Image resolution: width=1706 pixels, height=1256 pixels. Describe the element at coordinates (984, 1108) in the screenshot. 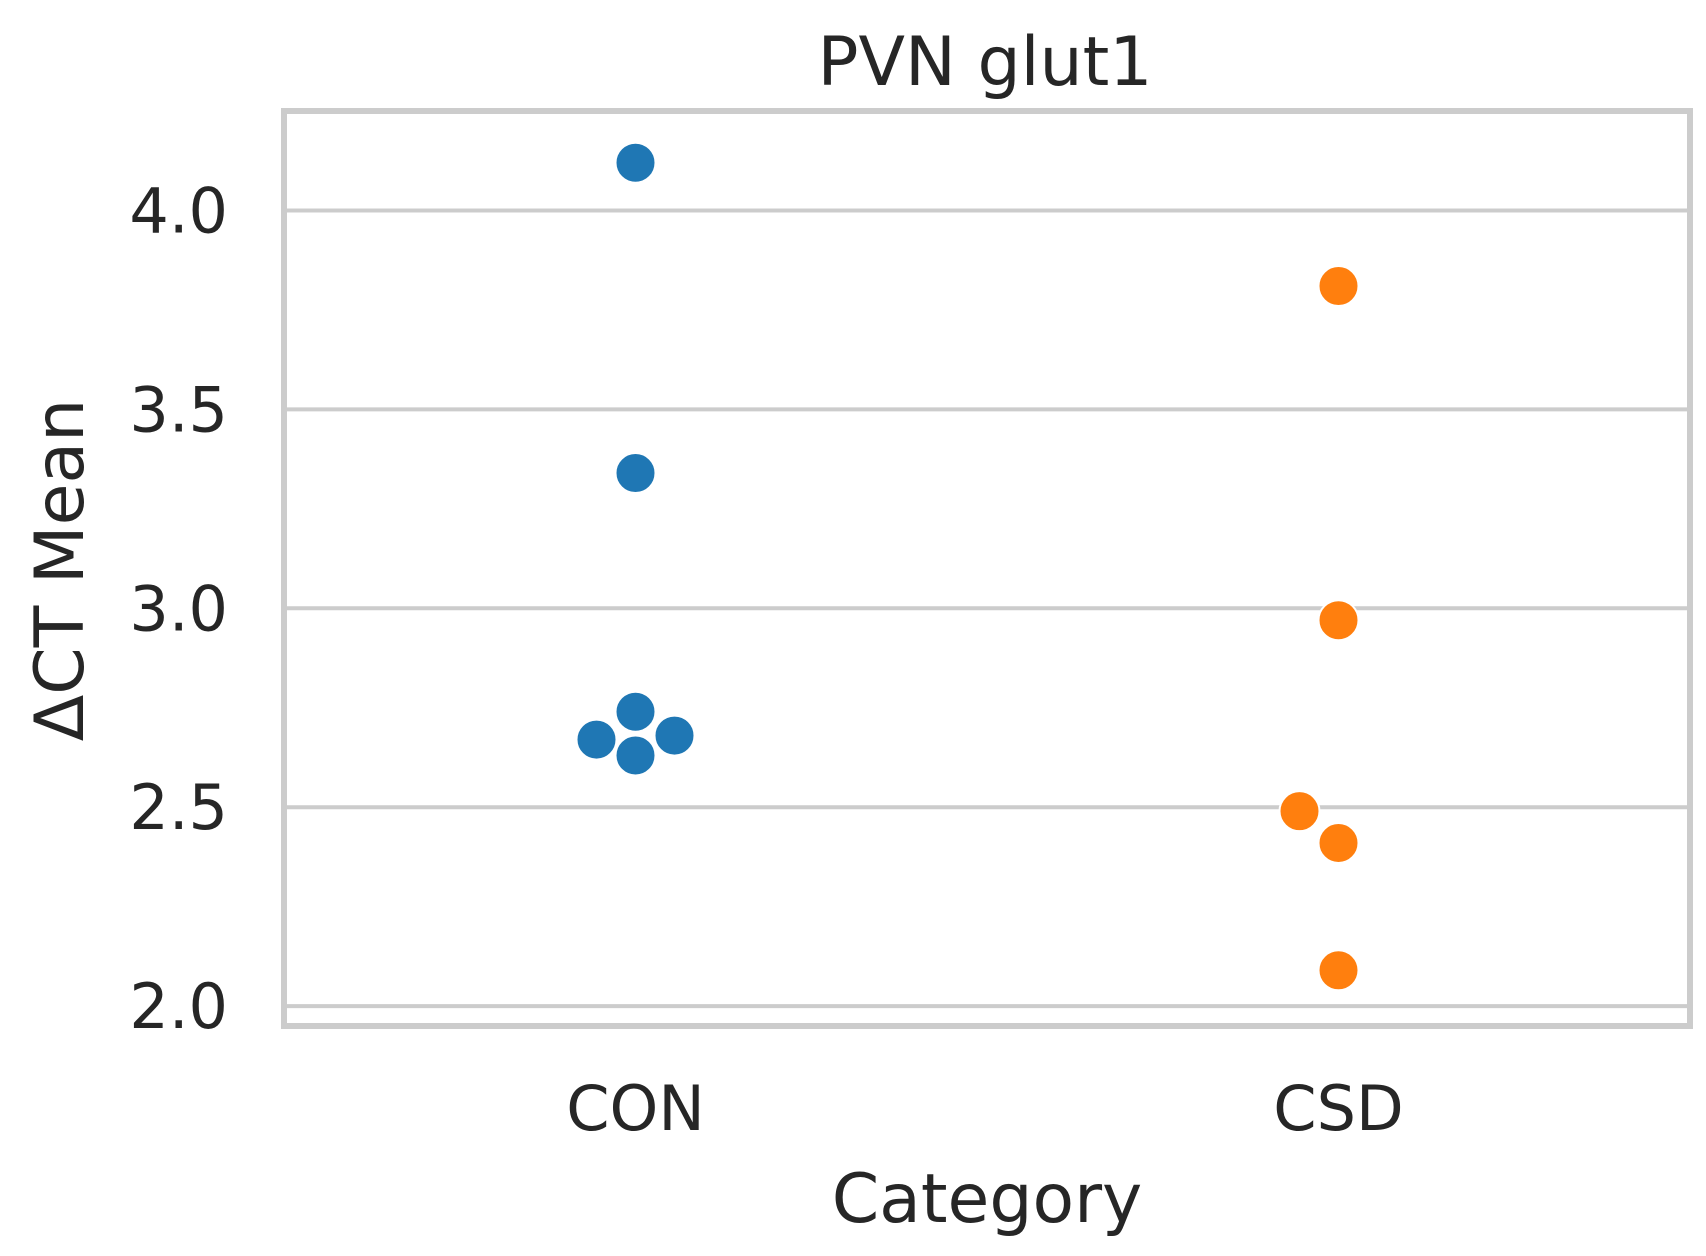

I see `x-tick-labels: CON CSD` at that location.